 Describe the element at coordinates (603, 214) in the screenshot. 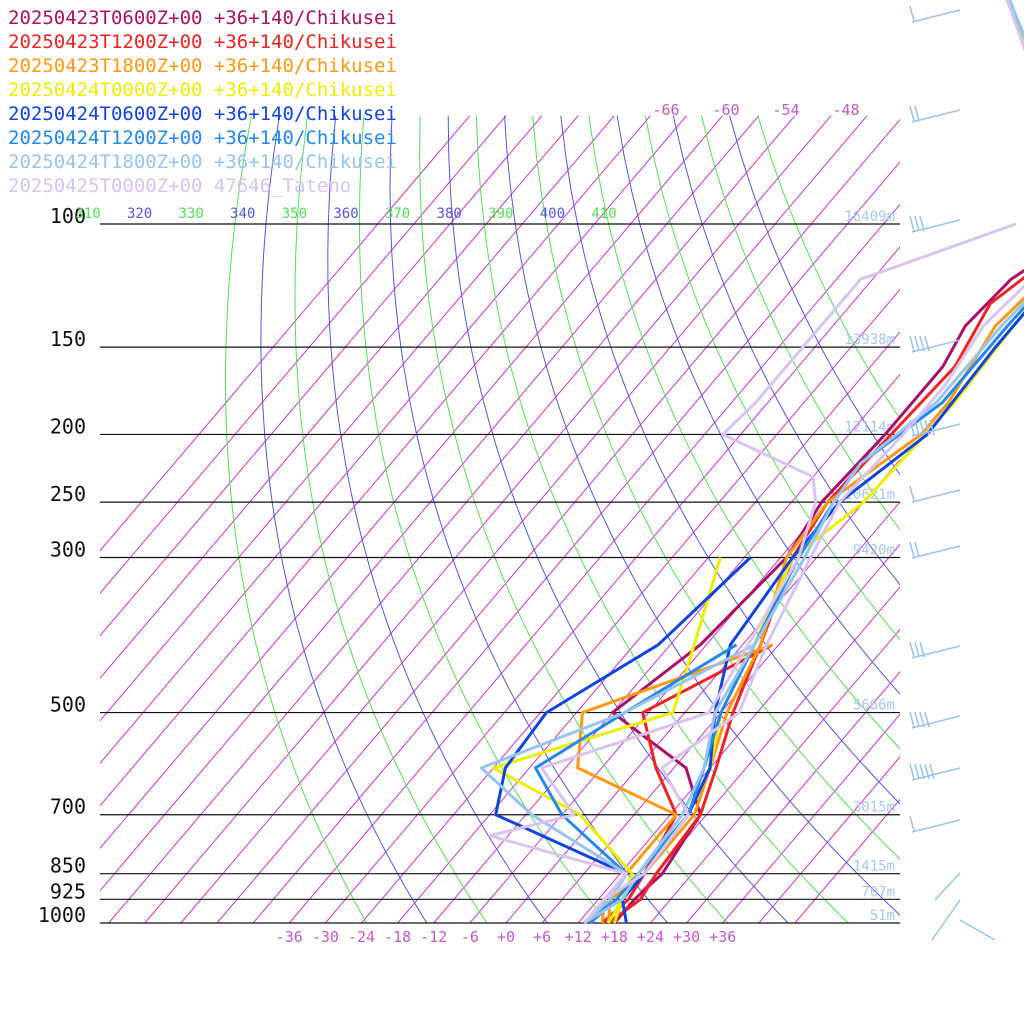

I see `theta-tick-label: 410` at that location.